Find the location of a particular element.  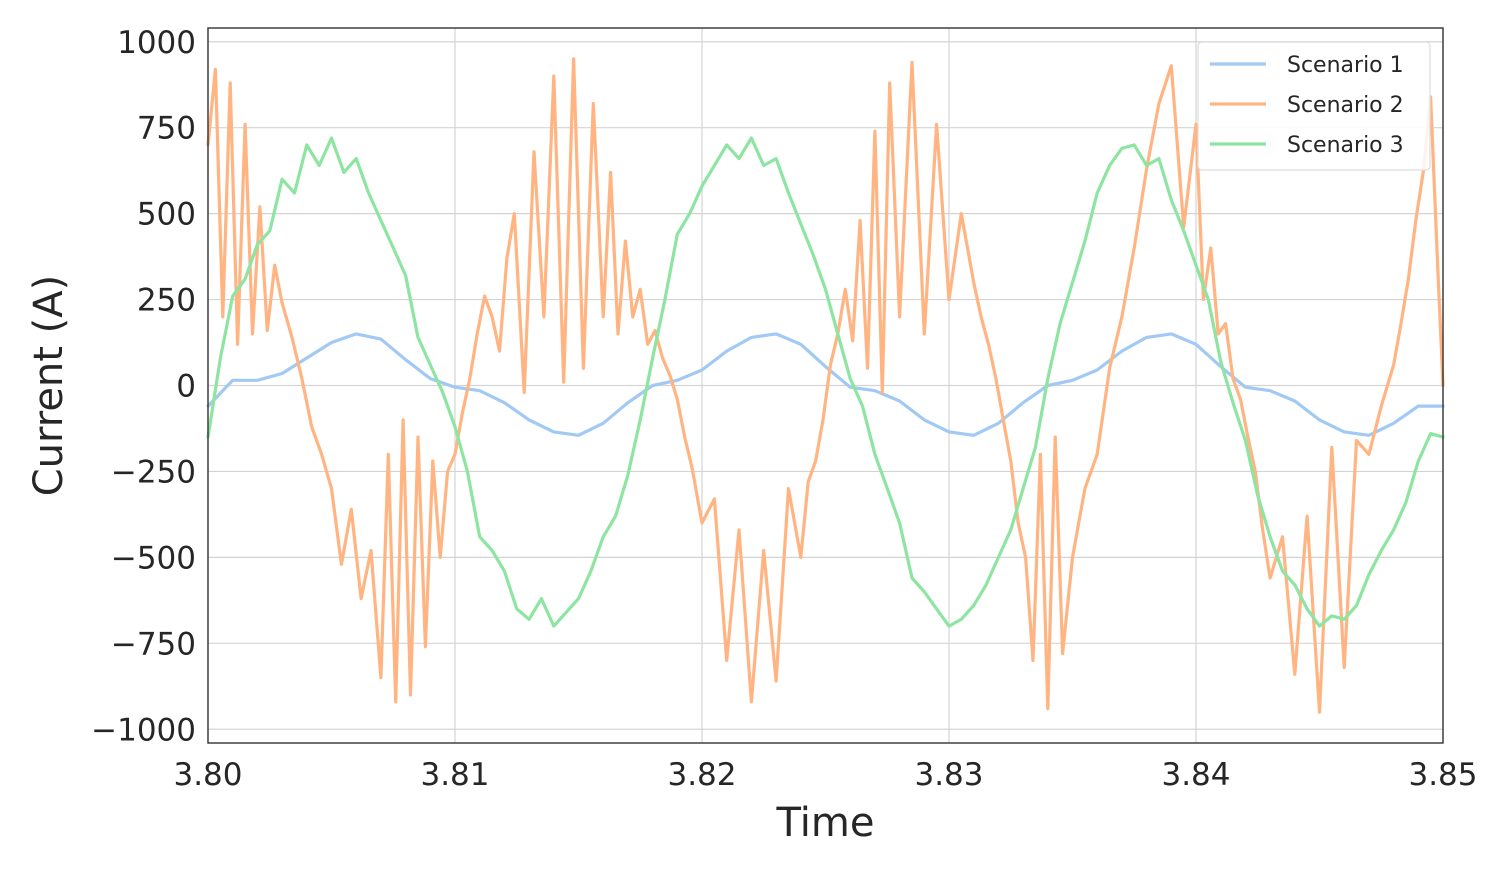

legend: Scenario 1 Scenario 2 Scenario 3 is located at coordinates (1314, 106).